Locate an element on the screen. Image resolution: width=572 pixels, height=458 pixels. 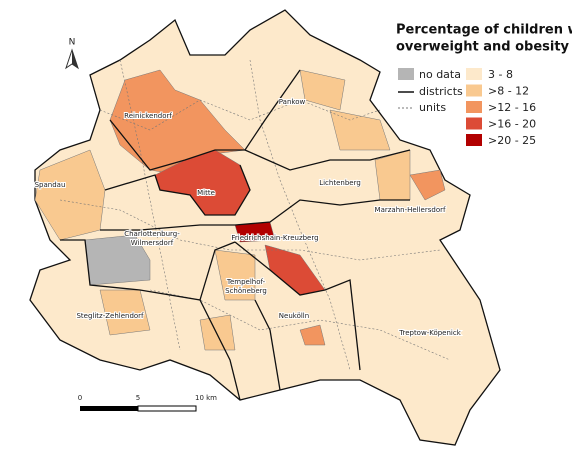
district-label: Reinickendorf is located at coordinates (148, 116).